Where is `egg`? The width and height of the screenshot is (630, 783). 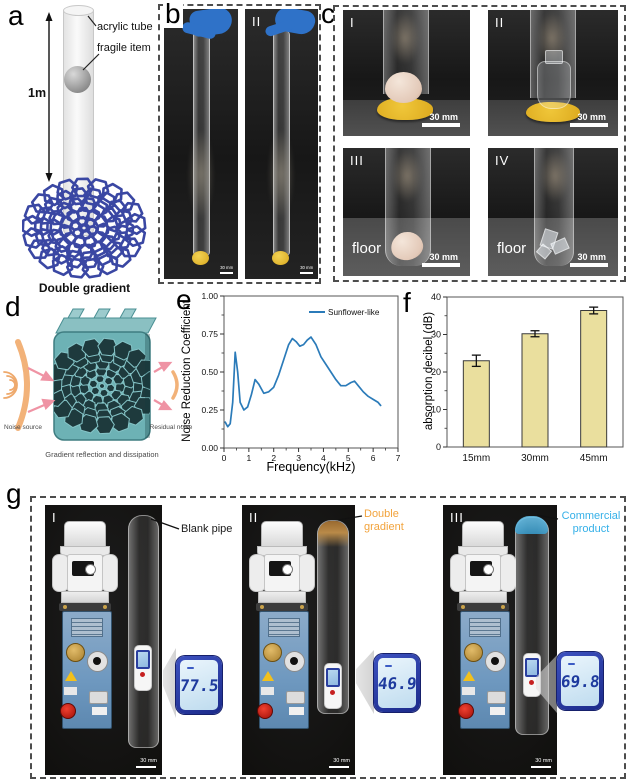 egg is located at coordinates (403, 87).